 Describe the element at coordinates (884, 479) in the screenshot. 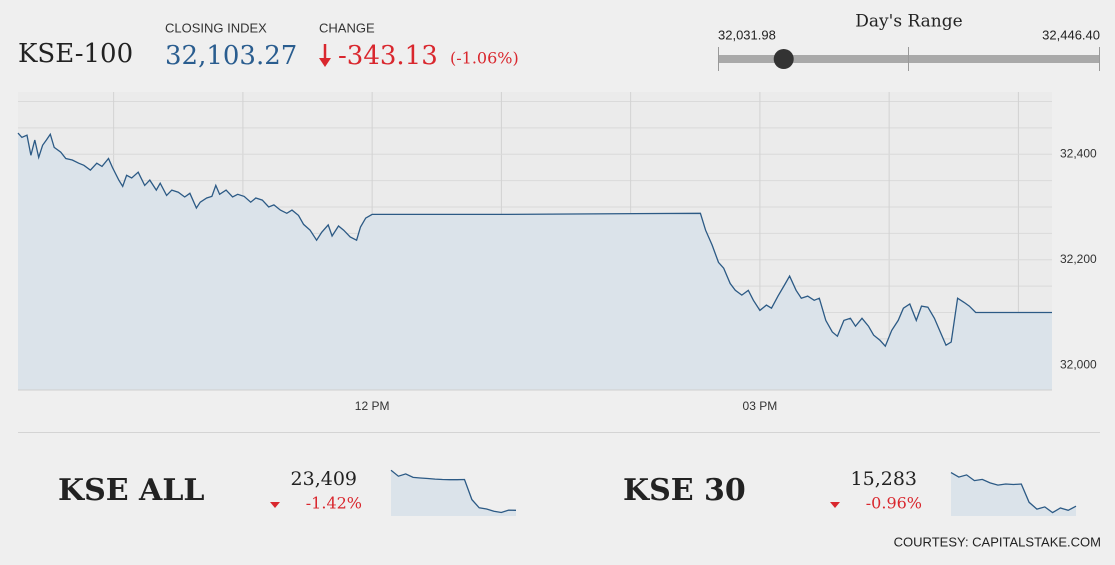

I see `sub-index-value: 15,283` at that location.